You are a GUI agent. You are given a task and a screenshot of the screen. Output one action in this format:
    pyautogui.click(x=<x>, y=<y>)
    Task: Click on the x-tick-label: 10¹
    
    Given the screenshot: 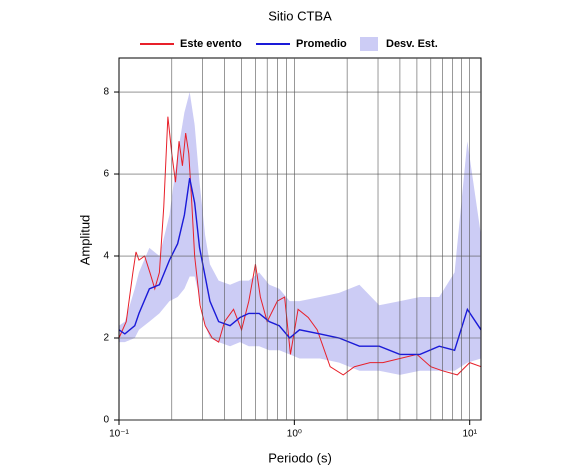 What is the action you would take?
    pyautogui.click(x=469, y=434)
    